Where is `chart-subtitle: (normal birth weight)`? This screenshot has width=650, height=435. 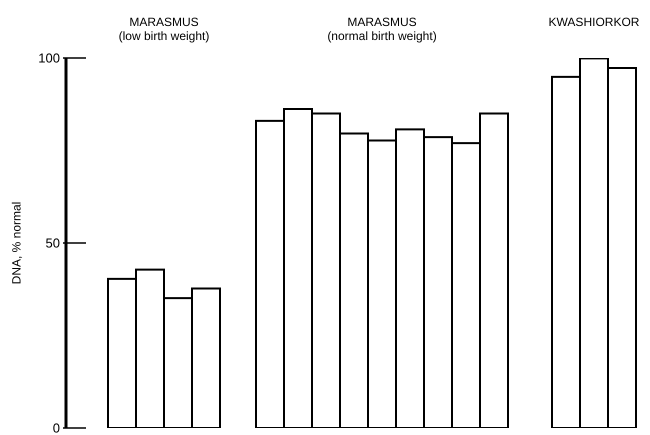 chart-subtitle: (normal birth weight) is located at coordinates (382, 36).